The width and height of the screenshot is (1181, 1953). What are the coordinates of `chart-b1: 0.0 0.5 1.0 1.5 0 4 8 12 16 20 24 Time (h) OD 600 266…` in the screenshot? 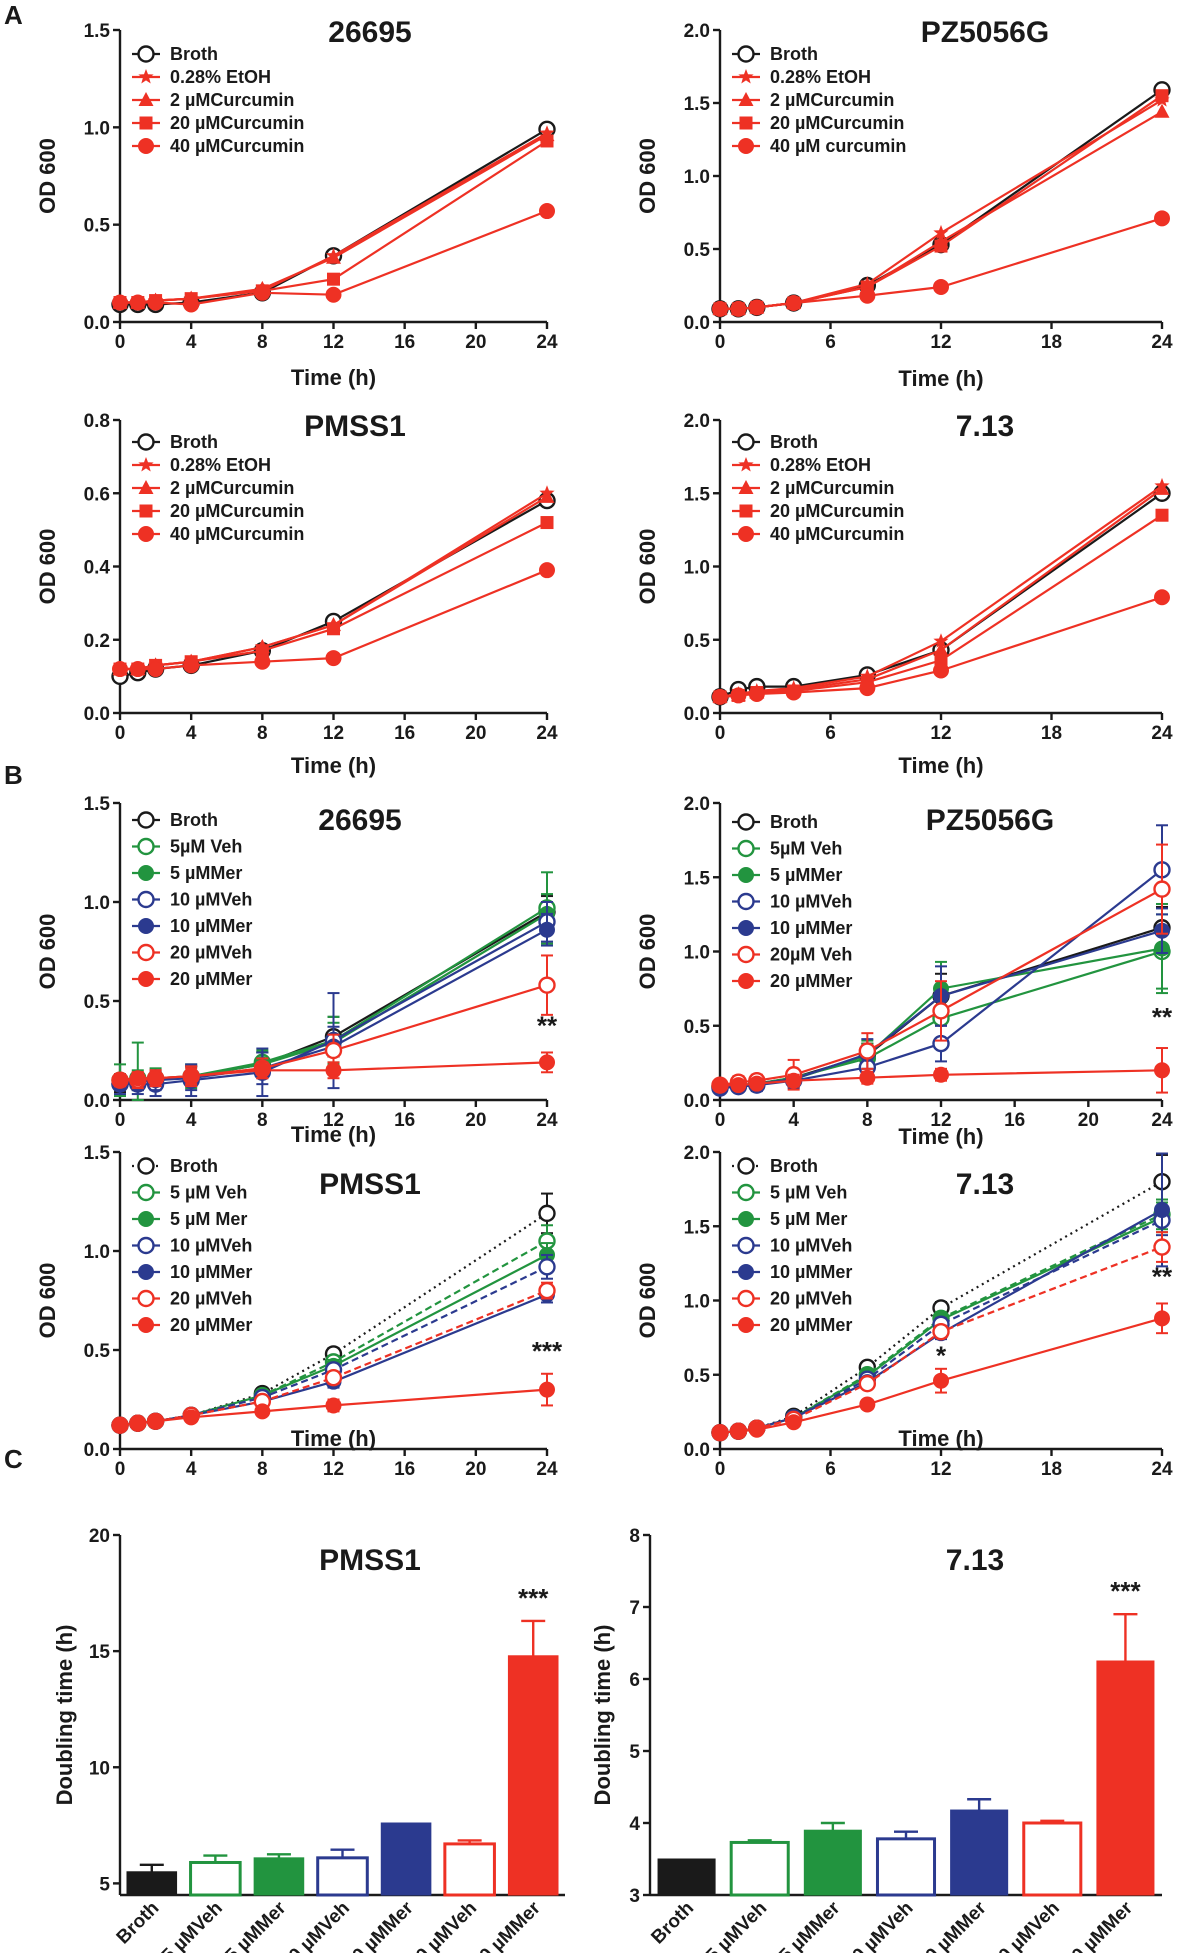 It's located at (296, 970).